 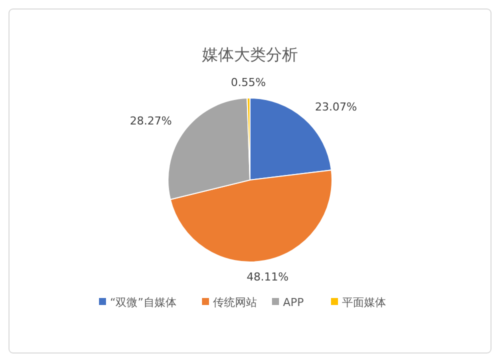 I want to click on chart-title: 媒体大类分析, so click(x=250, y=54).